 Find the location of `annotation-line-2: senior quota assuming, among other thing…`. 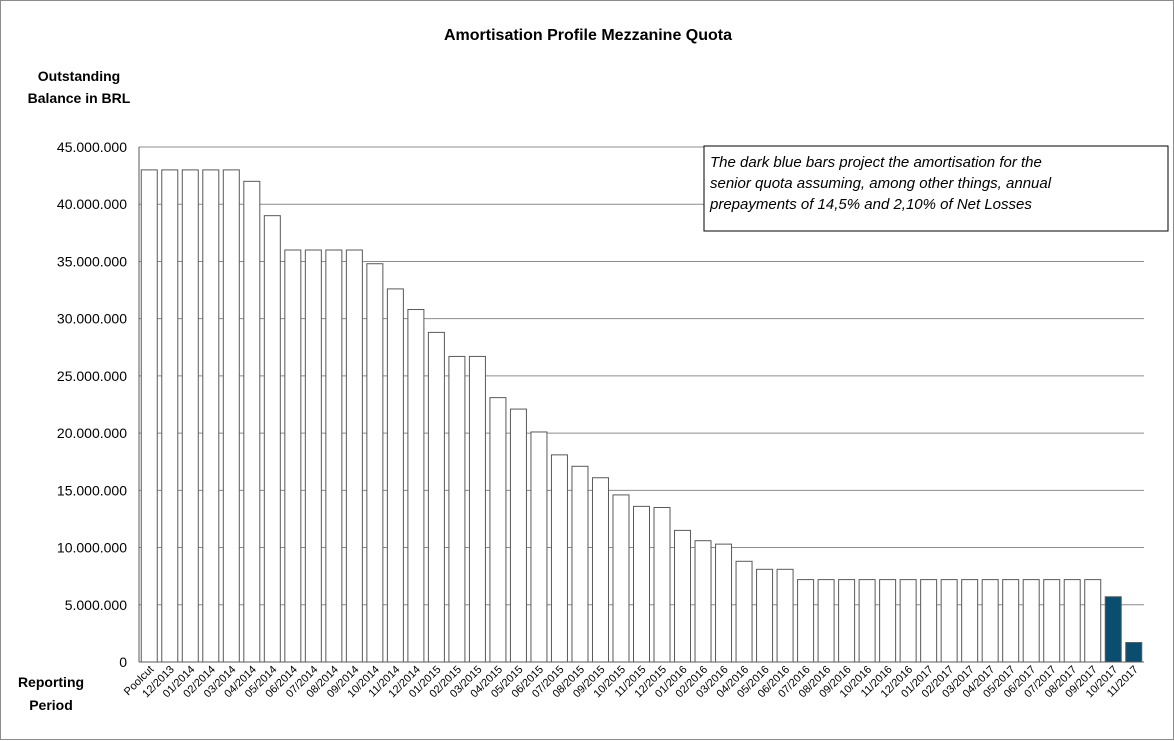

annotation-line-2: senior quota assuming, among other thing… is located at coordinates (881, 183).